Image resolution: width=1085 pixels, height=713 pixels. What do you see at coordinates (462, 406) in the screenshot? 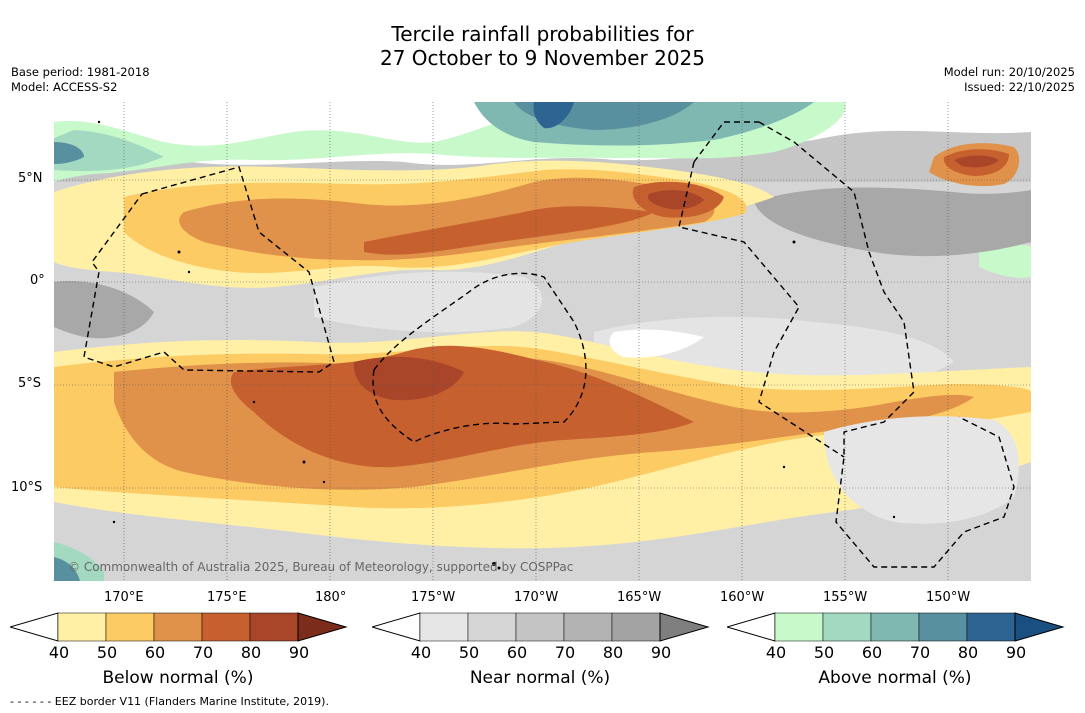
I see `below-normal-70-south` at bounding box center [462, 406].